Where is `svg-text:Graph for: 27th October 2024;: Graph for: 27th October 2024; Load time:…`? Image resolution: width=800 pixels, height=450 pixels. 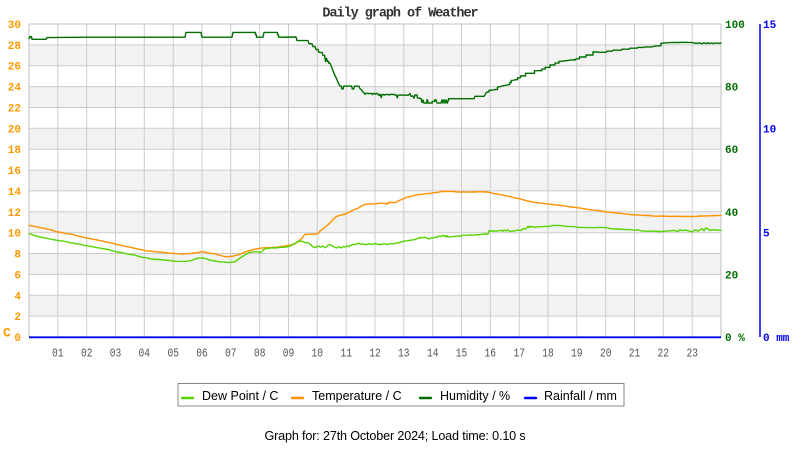
svg-text:Graph for: 27th October 2024;: Graph for: 27th October 2024; Load time:… is located at coordinates (394, 436).